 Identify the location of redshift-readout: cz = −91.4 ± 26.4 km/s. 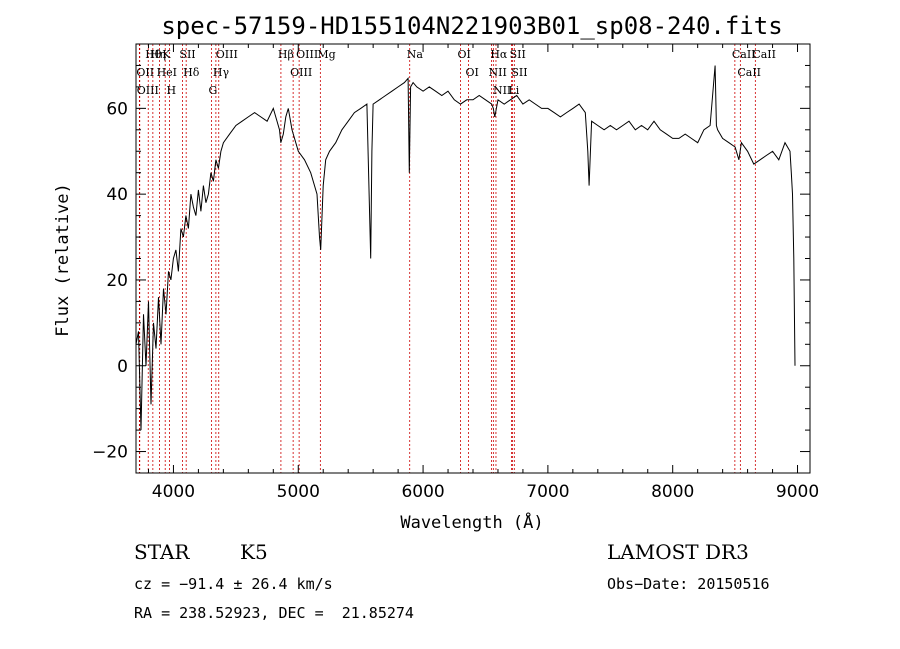
(233, 584).